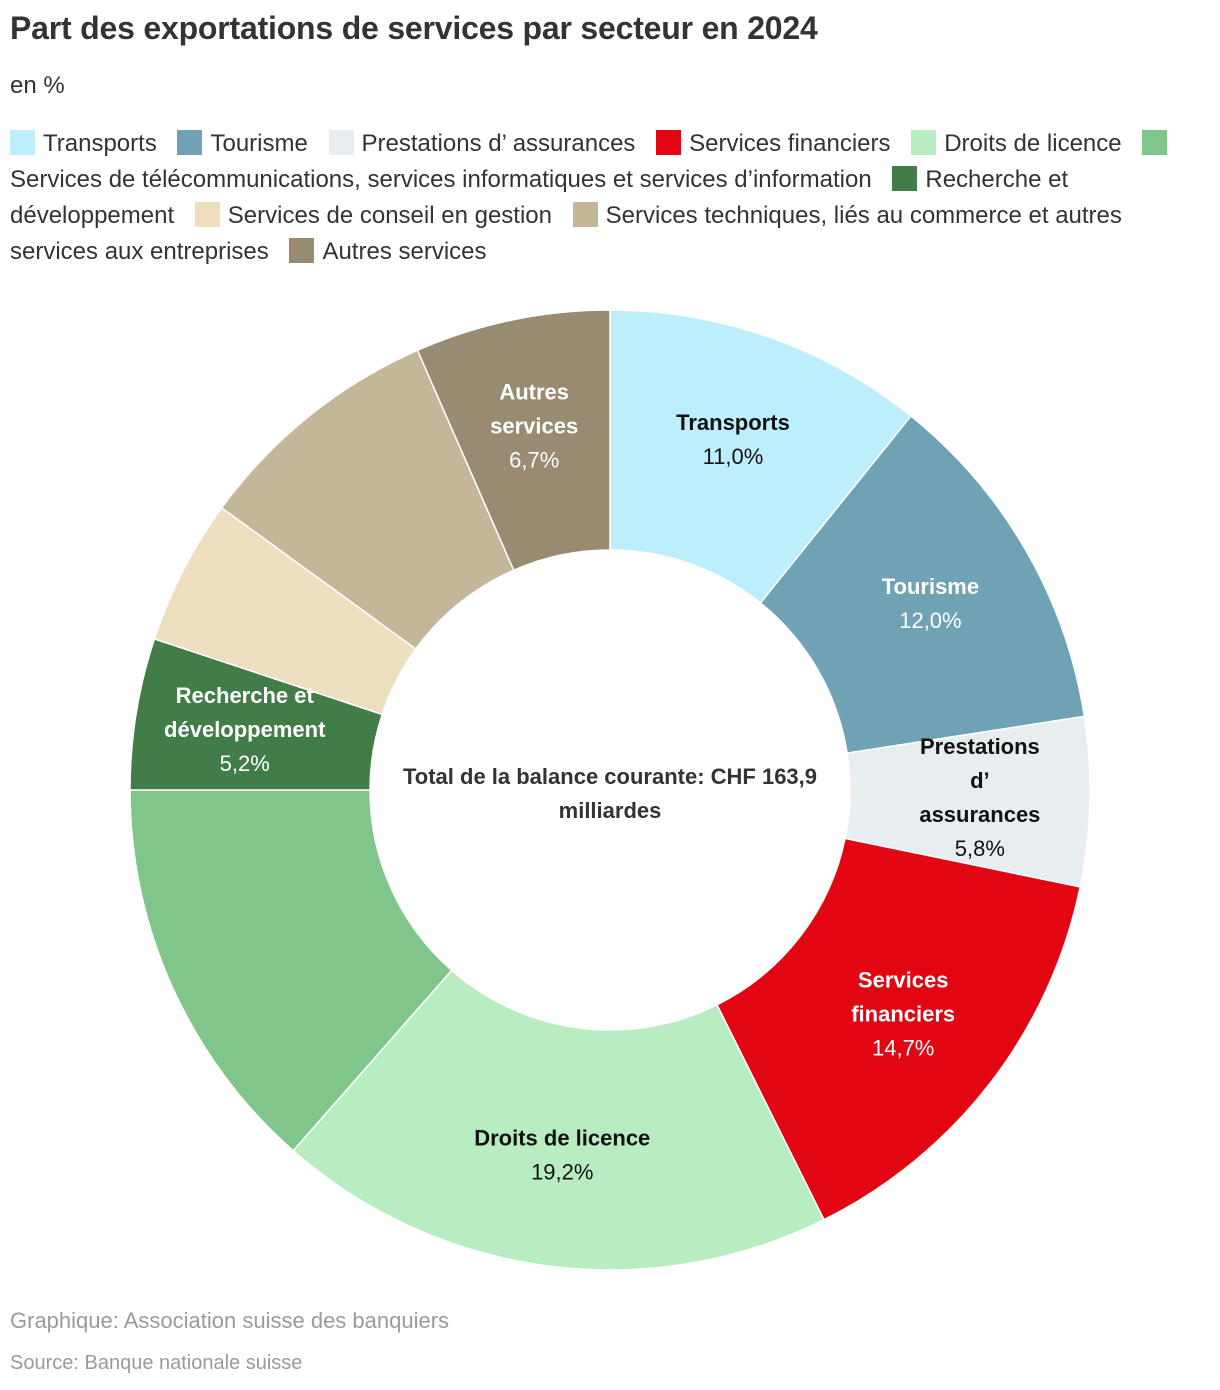 This screenshot has height=1390, width=1220. What do you see at coordinates (259, 143) in the screenshot?
I see `legend-label: Tourisme` at bounding box center [259, 143].